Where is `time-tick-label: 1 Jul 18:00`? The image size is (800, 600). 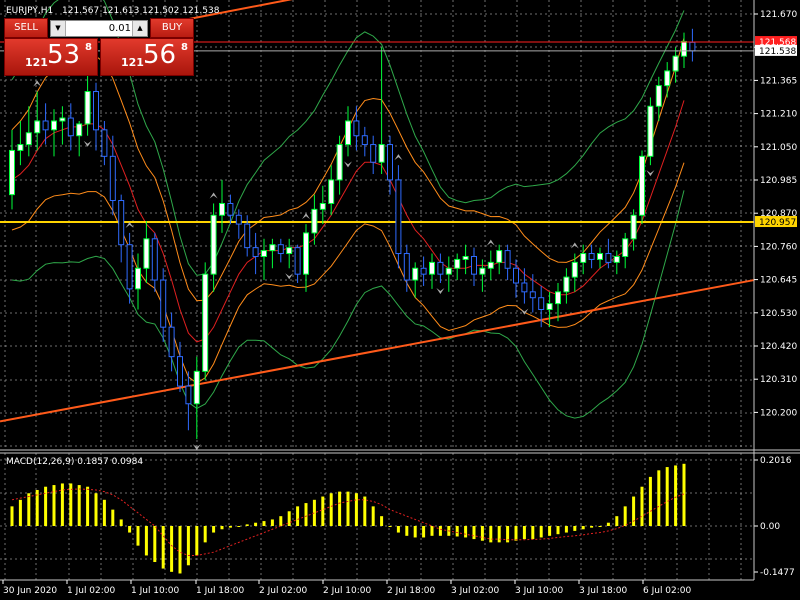 time-tick-label: 1 Jul 18:00 is located at coordinates (220, 591).